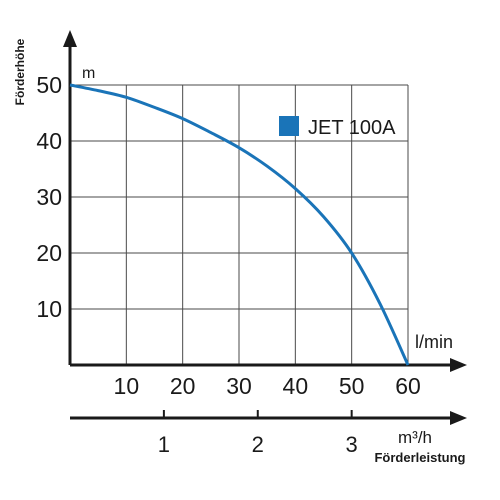 The height and width of the screenshot is (500, 500). What do you see at coordinates (289, 126) in the screenshot?
I see `legend-swatch` at bounding box center [289, 126].